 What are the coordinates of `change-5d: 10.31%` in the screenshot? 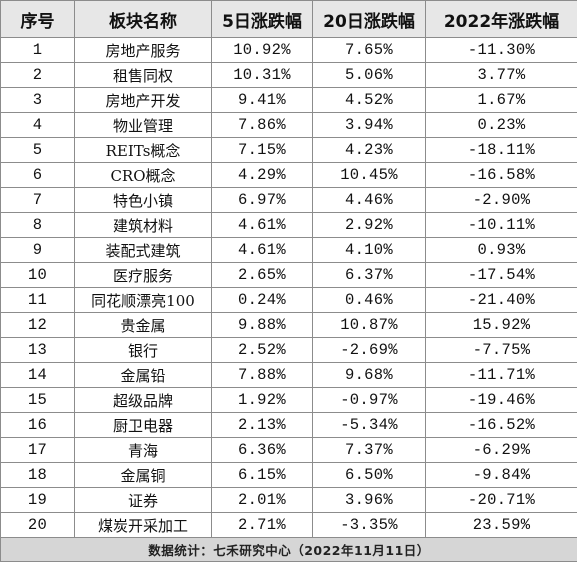 It's located at (262, 75).